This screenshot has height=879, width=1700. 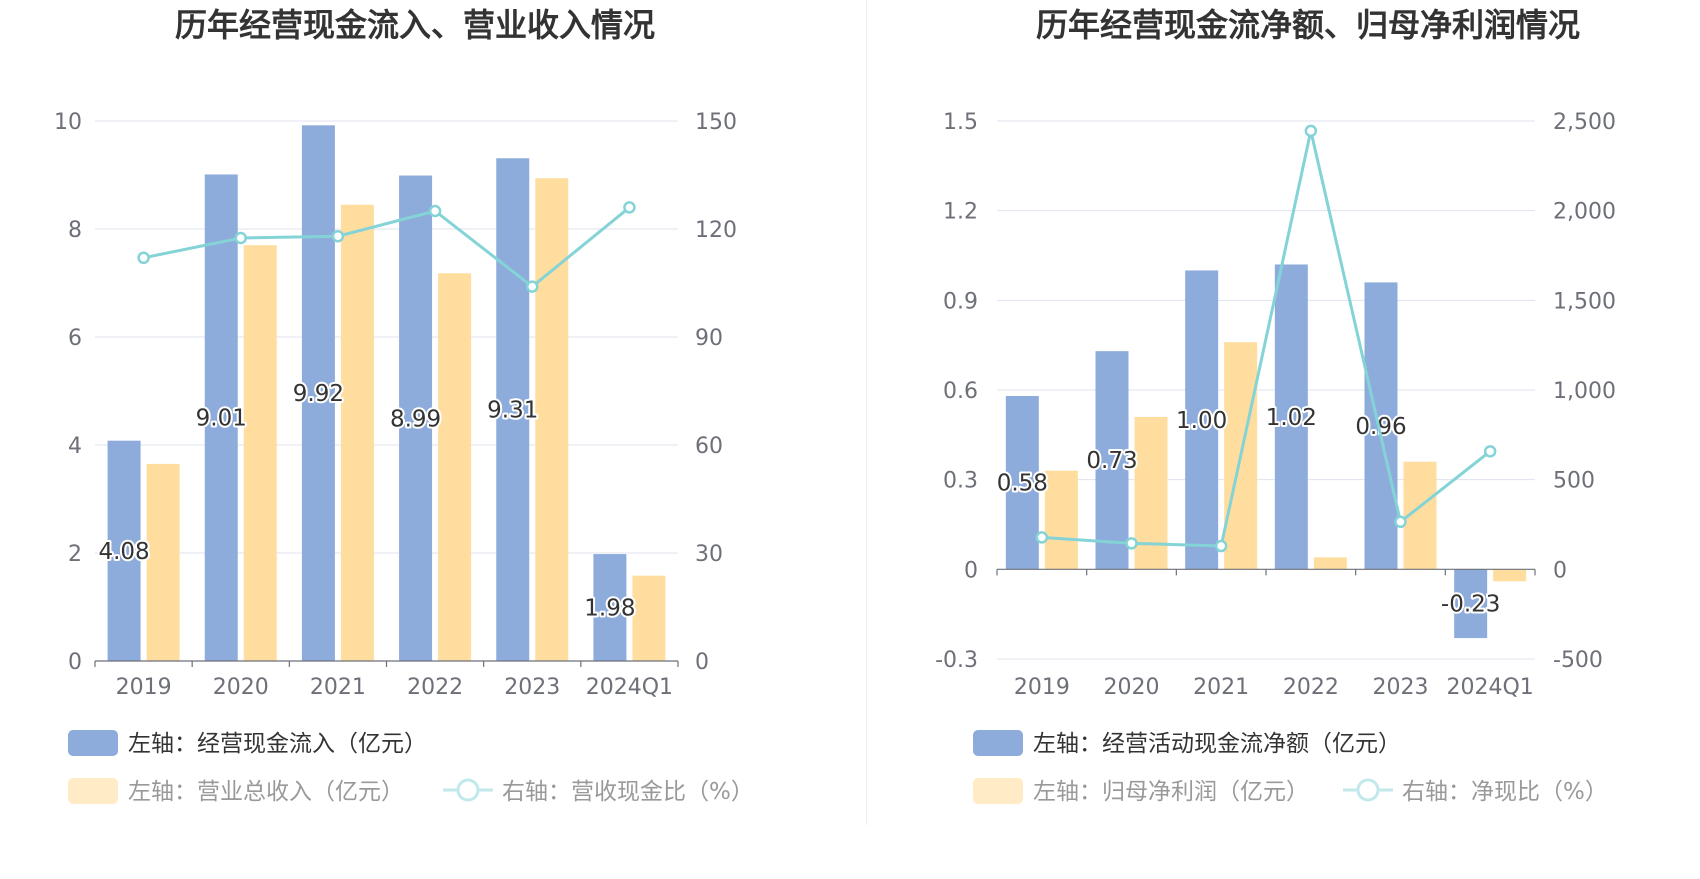 I want to click on chart-title: 历年经营现金流入、营业收入情况, so click(x=415, y=25).